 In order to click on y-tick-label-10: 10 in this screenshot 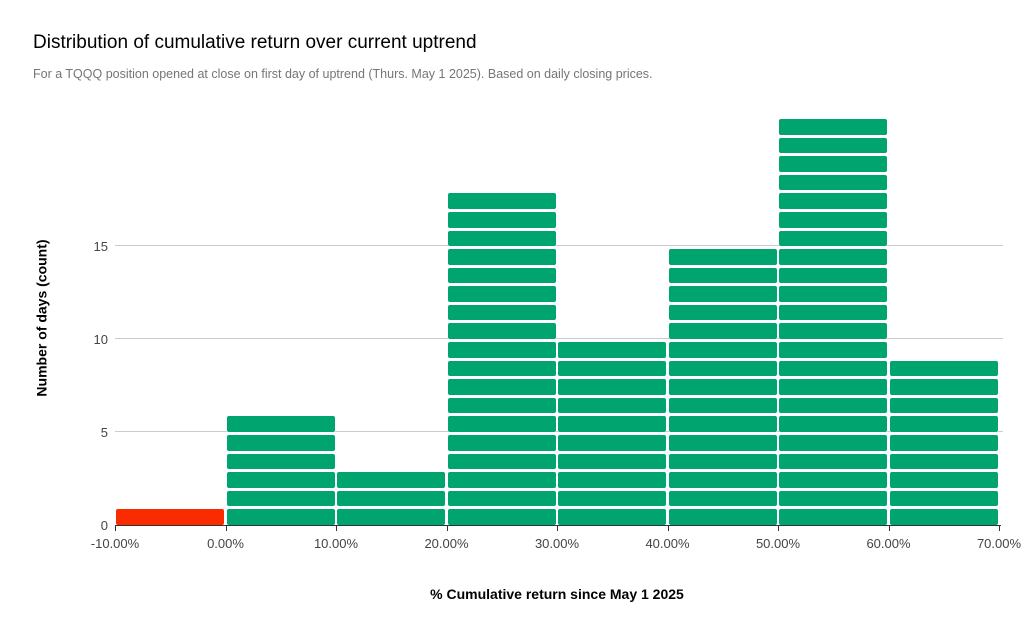, I will do `click(100, 339)`.